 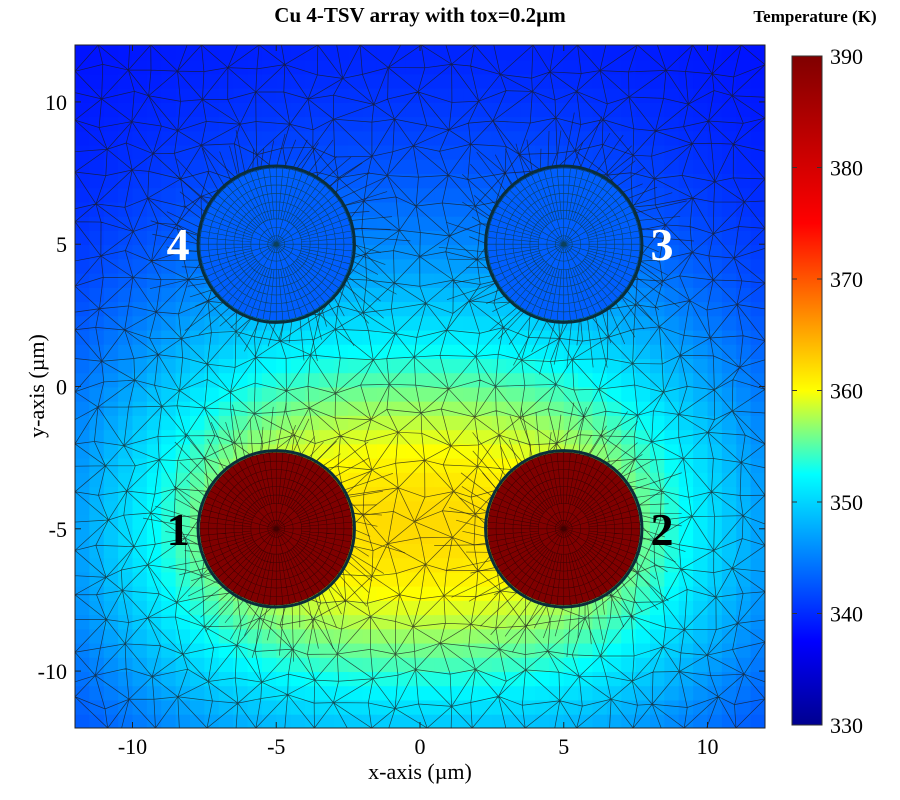 What do you see at coordinates (846, 725) in the screenshot?
I see `colorbar-tick-label: 330` at bounding box center [846, 725].